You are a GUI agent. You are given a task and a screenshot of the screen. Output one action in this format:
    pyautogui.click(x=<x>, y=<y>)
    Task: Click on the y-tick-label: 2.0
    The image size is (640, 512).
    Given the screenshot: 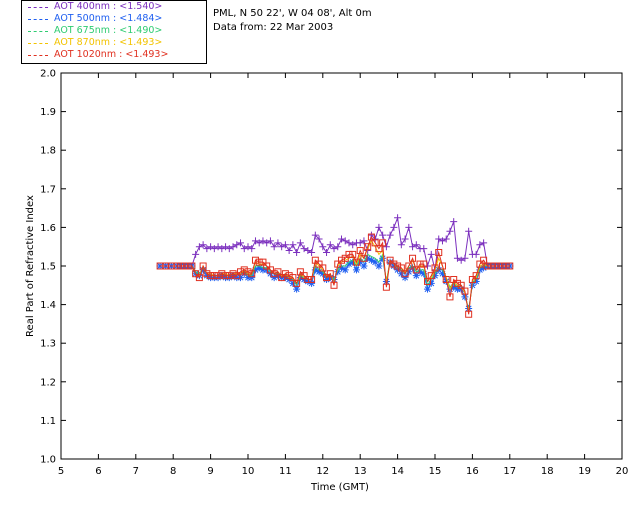 What is the action you would take?
    pyautogui.click(x=48, y=74)
    